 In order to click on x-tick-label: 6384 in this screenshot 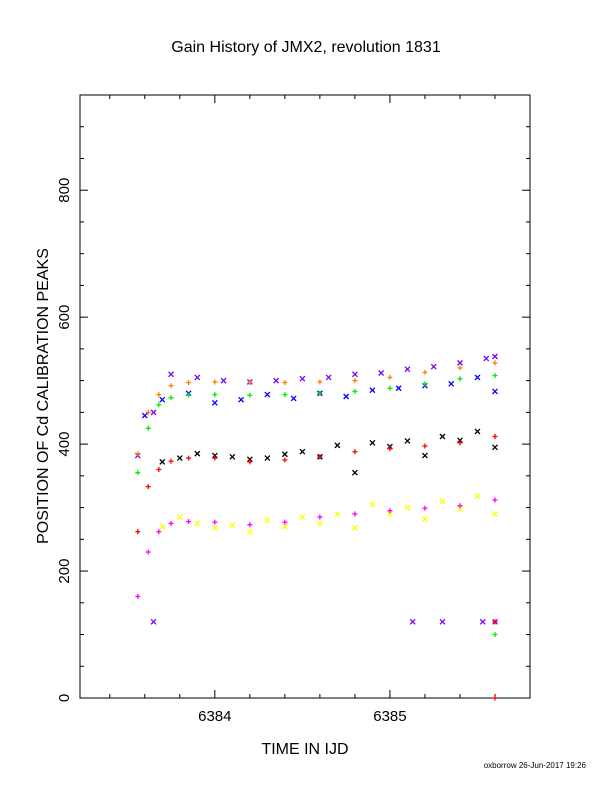, I will do `click(214, 716)`.